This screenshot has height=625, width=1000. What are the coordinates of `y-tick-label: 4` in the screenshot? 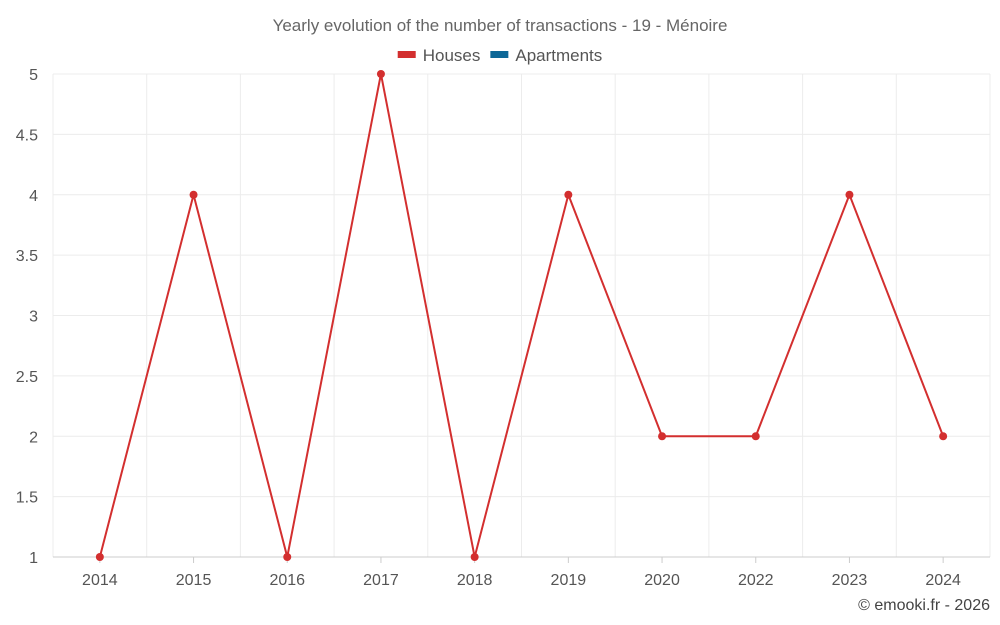 It's located at (33, 196).